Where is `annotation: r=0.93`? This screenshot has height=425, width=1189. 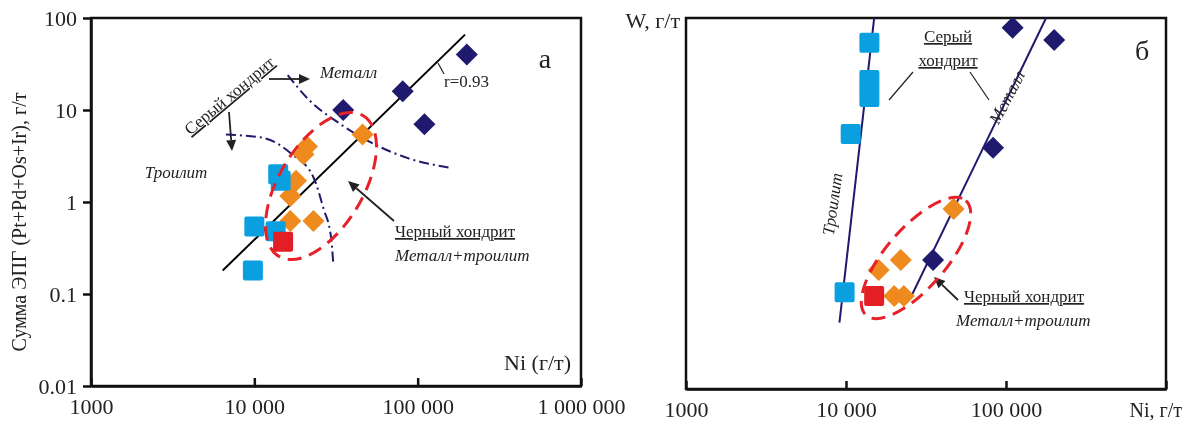 annotation: r=0.93 is located at coordinates (466, 81).